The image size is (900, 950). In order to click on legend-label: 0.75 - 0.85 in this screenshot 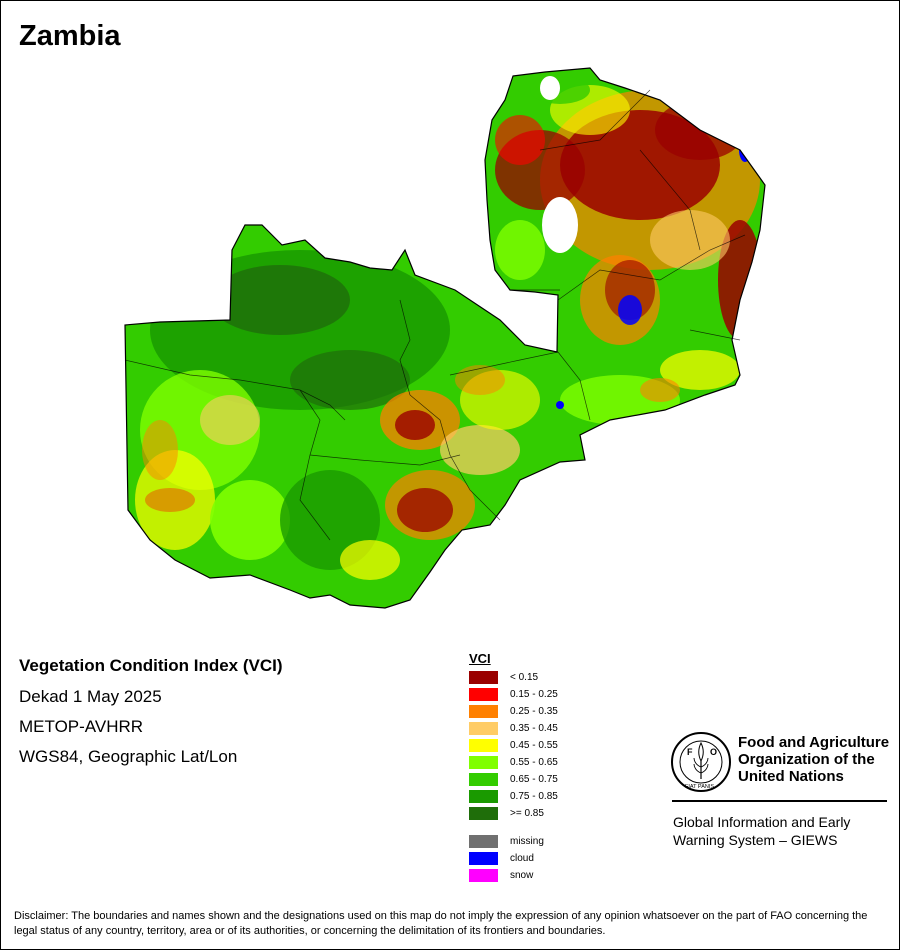, I will do `click(534, 796)`.